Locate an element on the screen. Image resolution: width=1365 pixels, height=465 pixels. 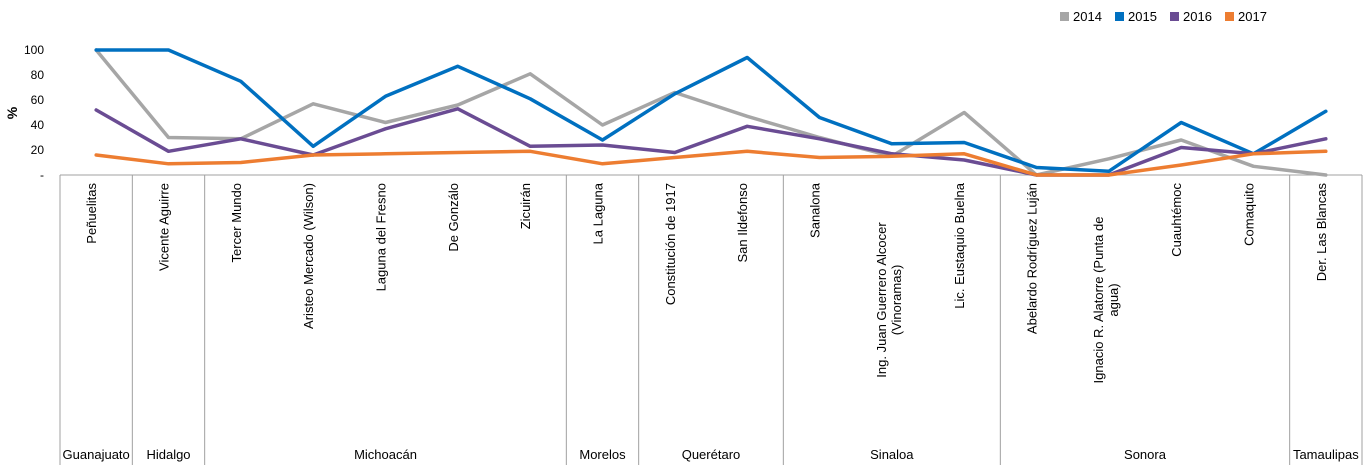
y-tick-label: - is located at coordinates (42, 175).